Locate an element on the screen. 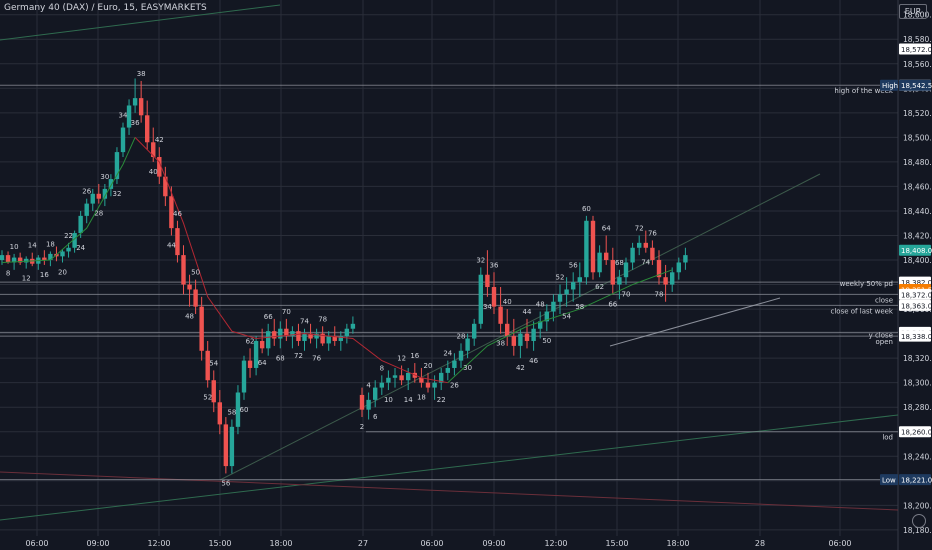 The image size is (932, 550). y-tick-label: 18,200.0 is located at coordinates (917, 505).